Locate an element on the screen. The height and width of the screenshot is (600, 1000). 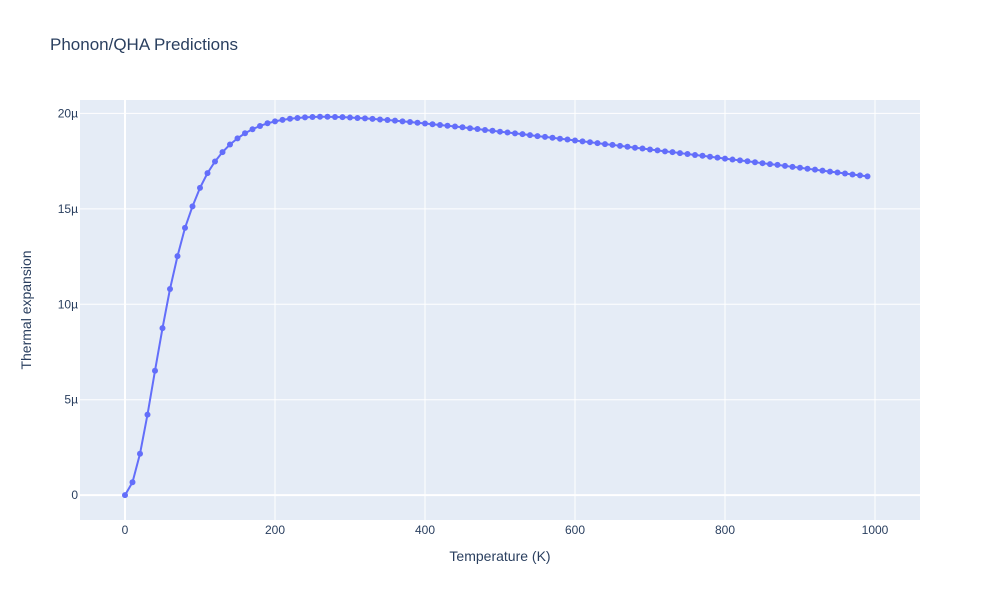
x-tick-label: 200 is located at coordinates (275, 530).